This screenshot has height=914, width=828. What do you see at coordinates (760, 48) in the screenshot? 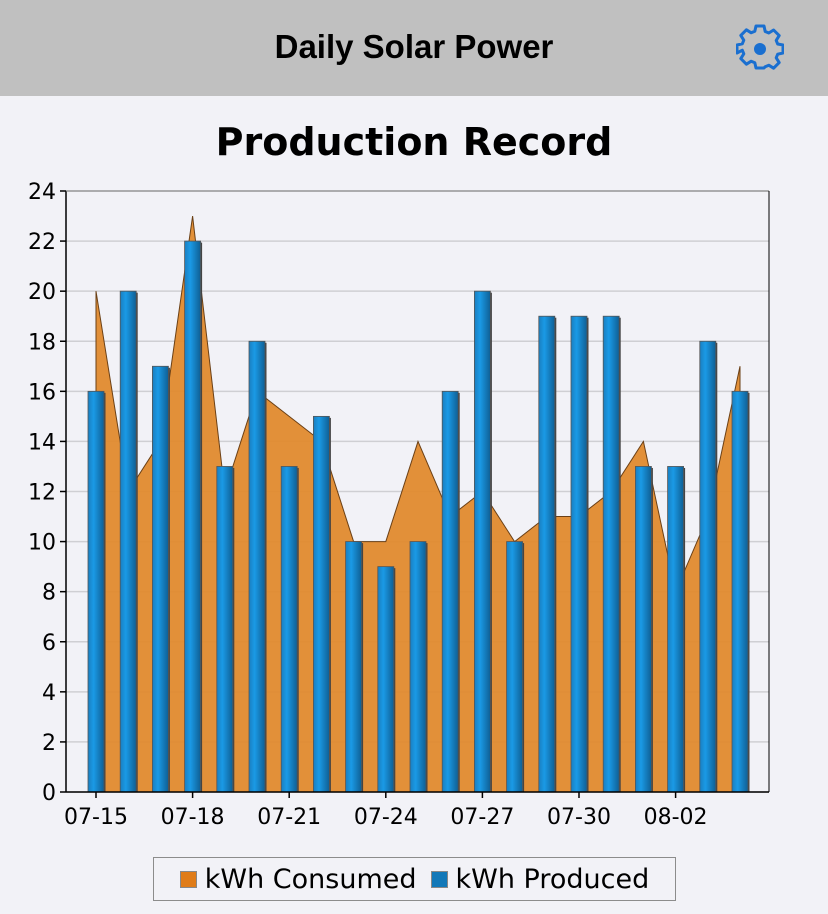
I see `gear-icon` at bounding box center [760, 48].